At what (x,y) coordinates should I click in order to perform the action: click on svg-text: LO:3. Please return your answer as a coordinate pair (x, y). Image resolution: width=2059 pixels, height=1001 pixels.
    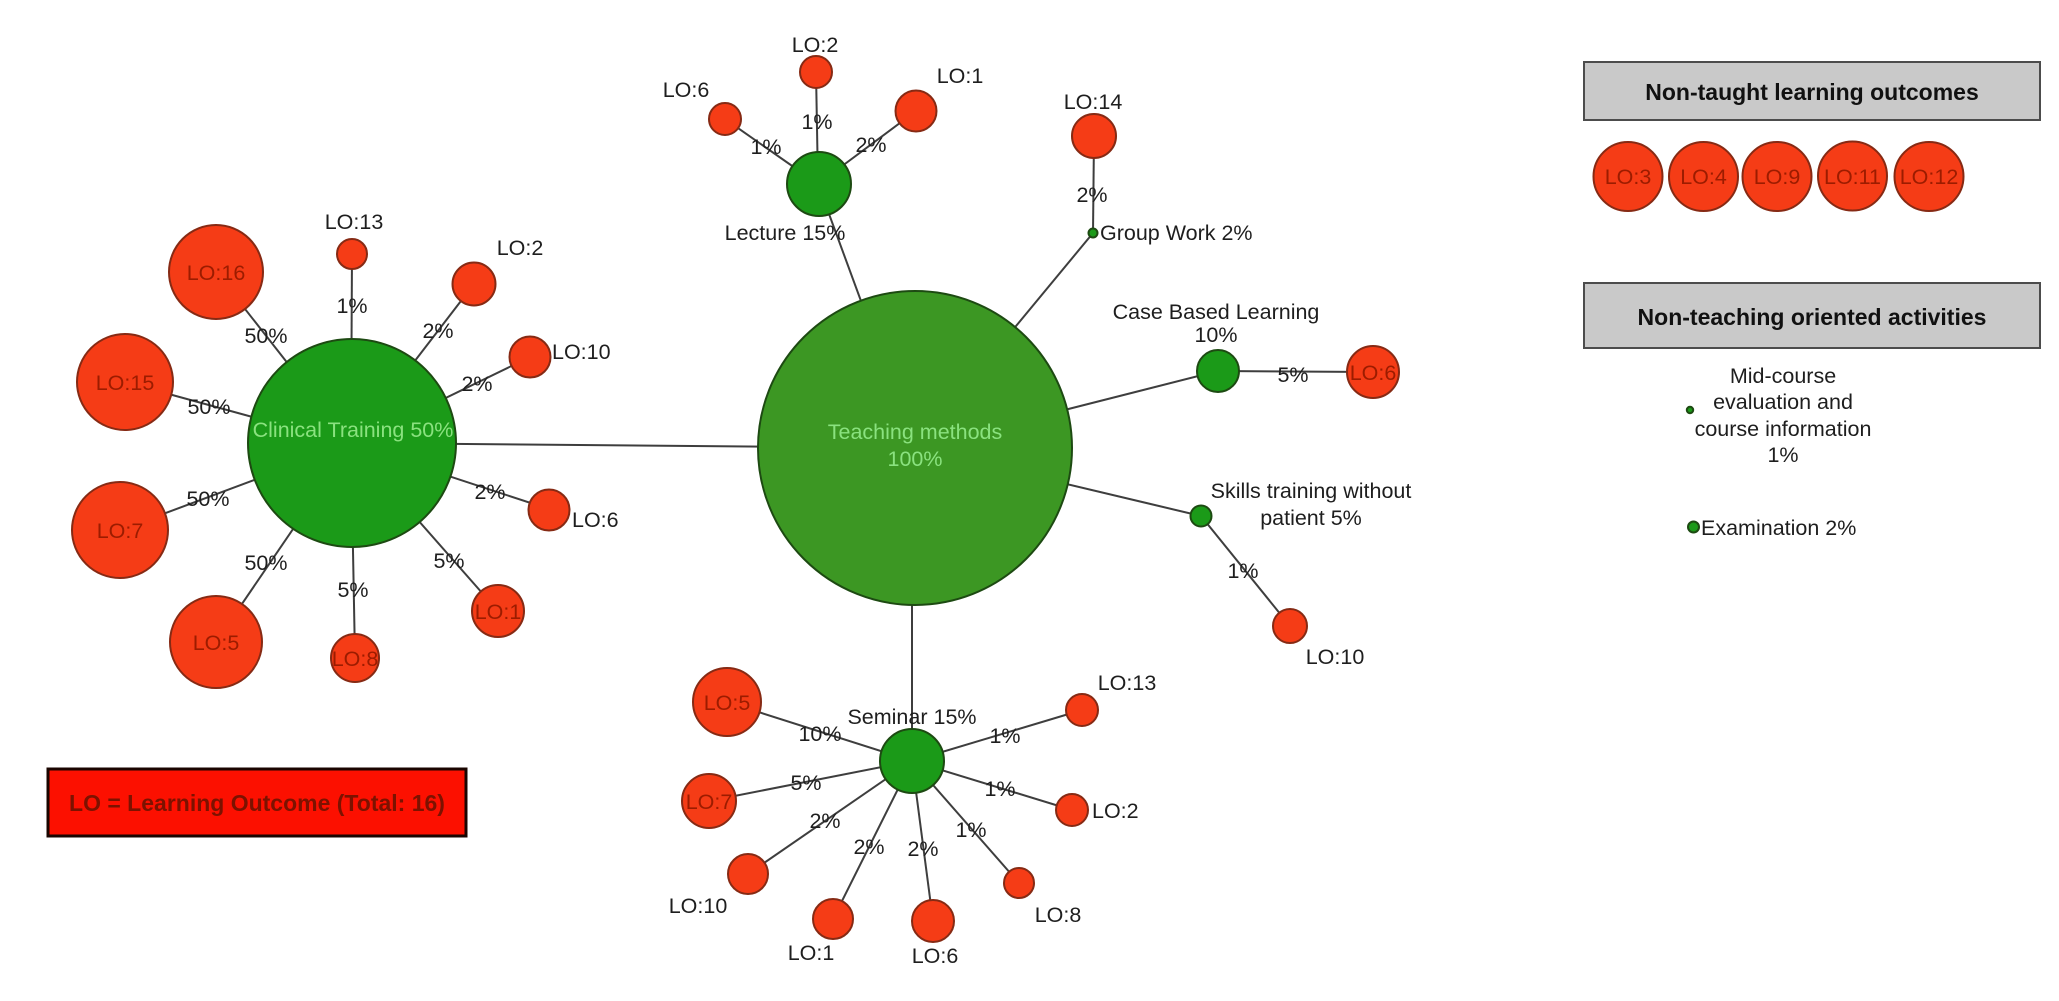
    Looking at the image, I should click on (1628, 177).